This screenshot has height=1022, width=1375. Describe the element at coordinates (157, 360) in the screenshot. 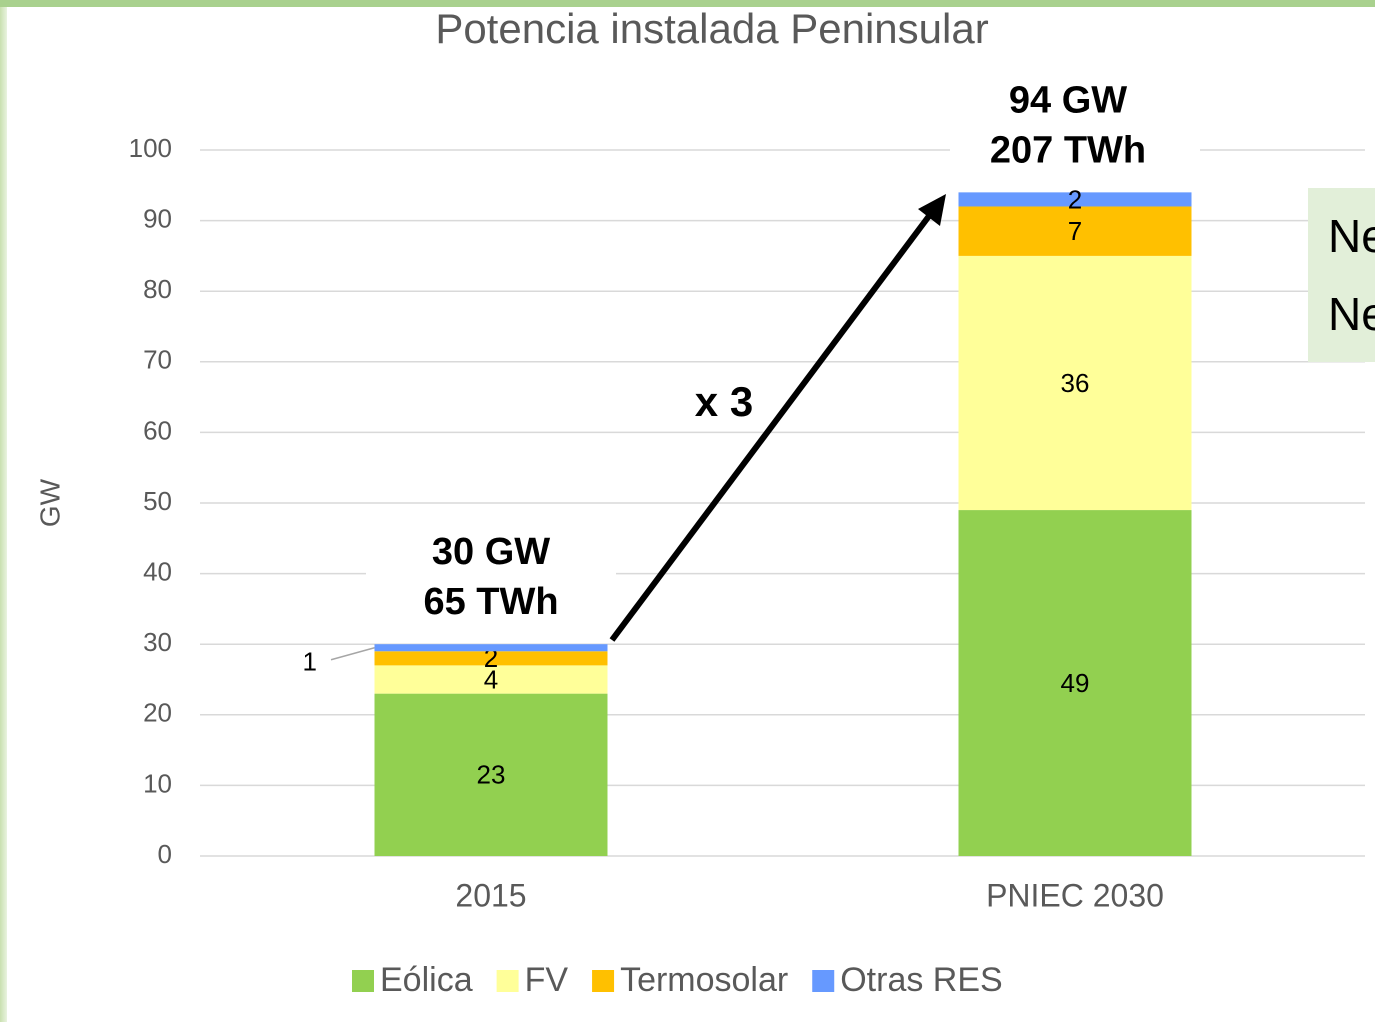

I see `y-tick-label: 70` at that location.